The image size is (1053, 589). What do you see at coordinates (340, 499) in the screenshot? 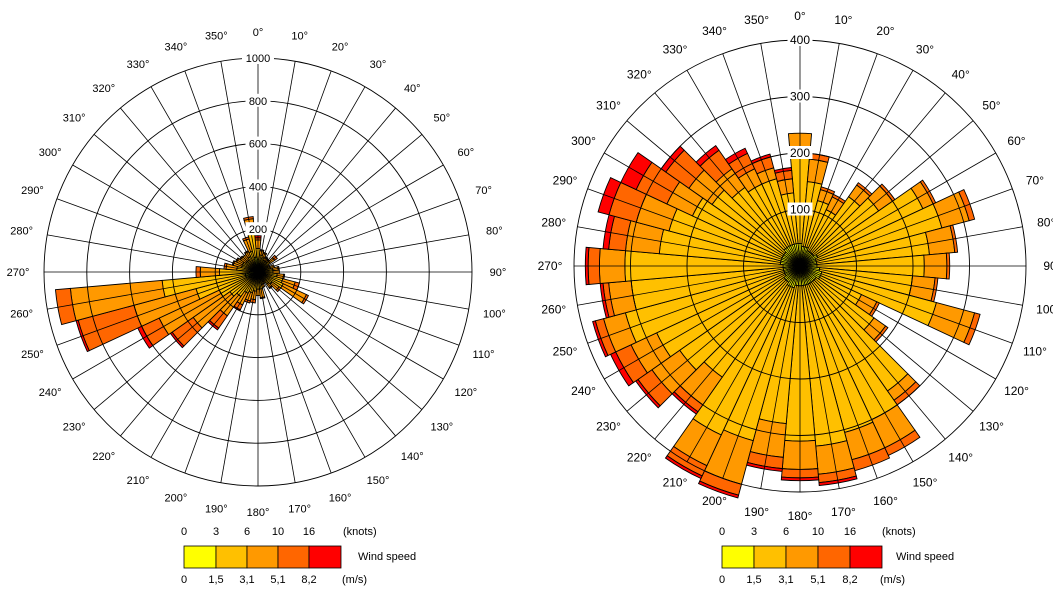
I see `angle-label: 160°` at bounding box center [340, 499].